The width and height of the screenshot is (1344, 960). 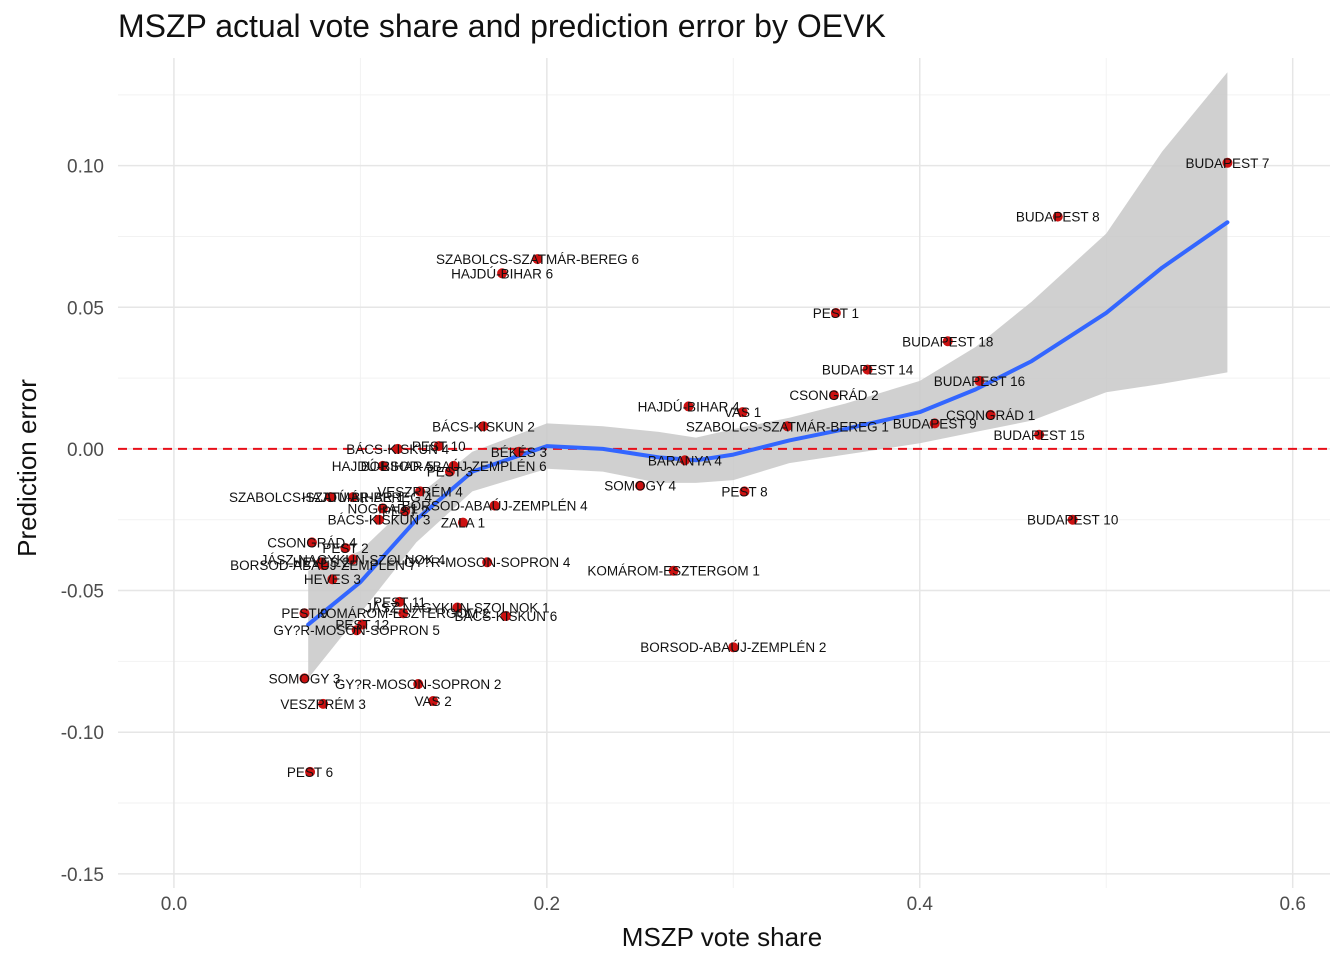 I want to click on point-label: GY?R-MOSON-SOPRON 4, so click(x=487, y=562).